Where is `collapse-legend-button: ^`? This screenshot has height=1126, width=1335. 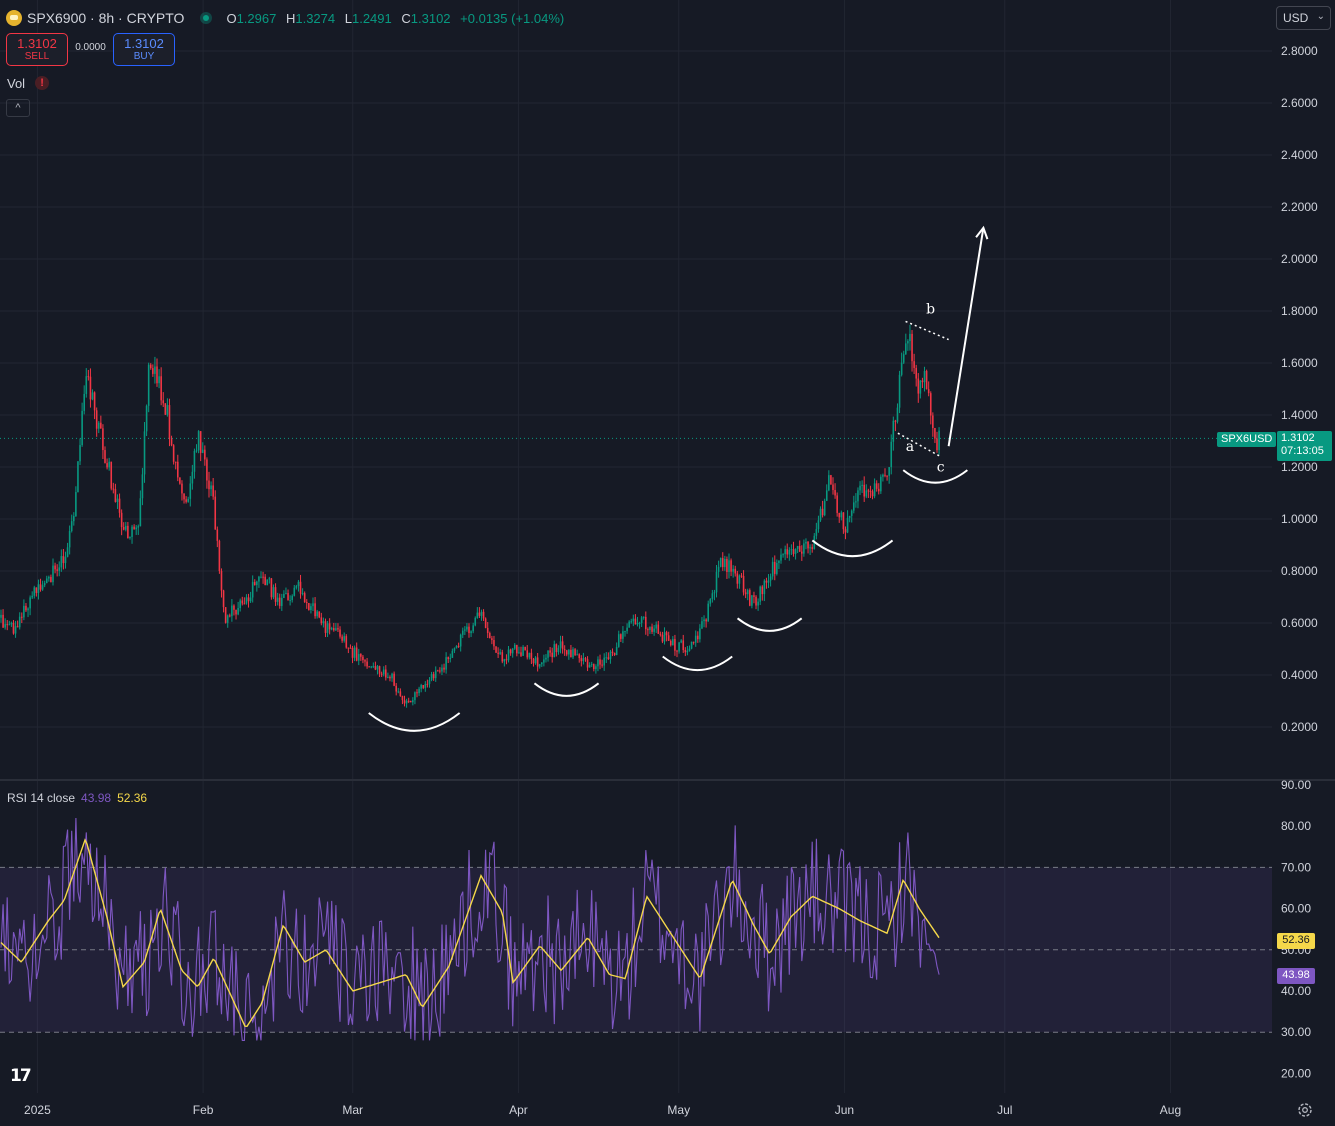 collapse-legend-button: ^ is located at coordinates (18, 108).